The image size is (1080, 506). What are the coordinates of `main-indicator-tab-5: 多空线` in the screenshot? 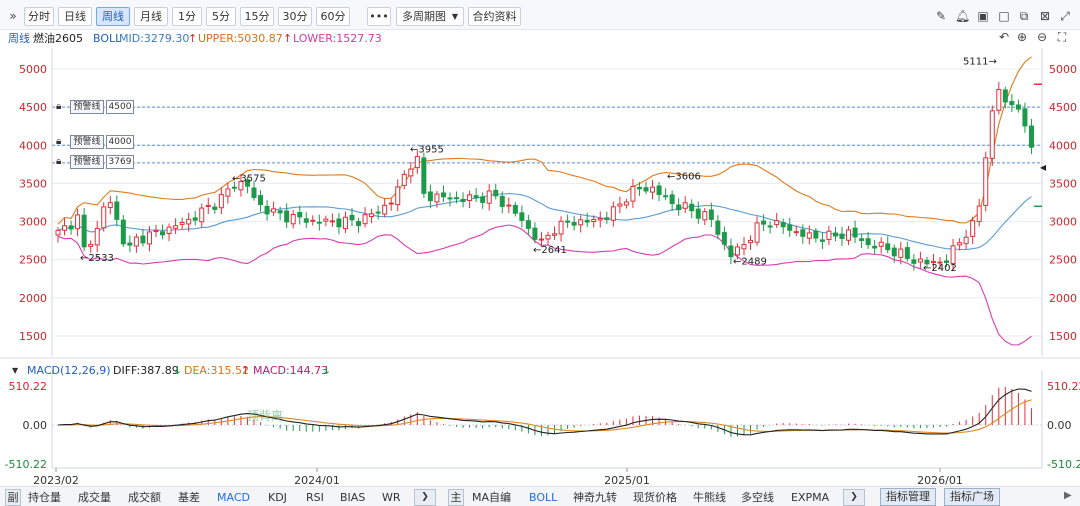 It's located at (757, 497).